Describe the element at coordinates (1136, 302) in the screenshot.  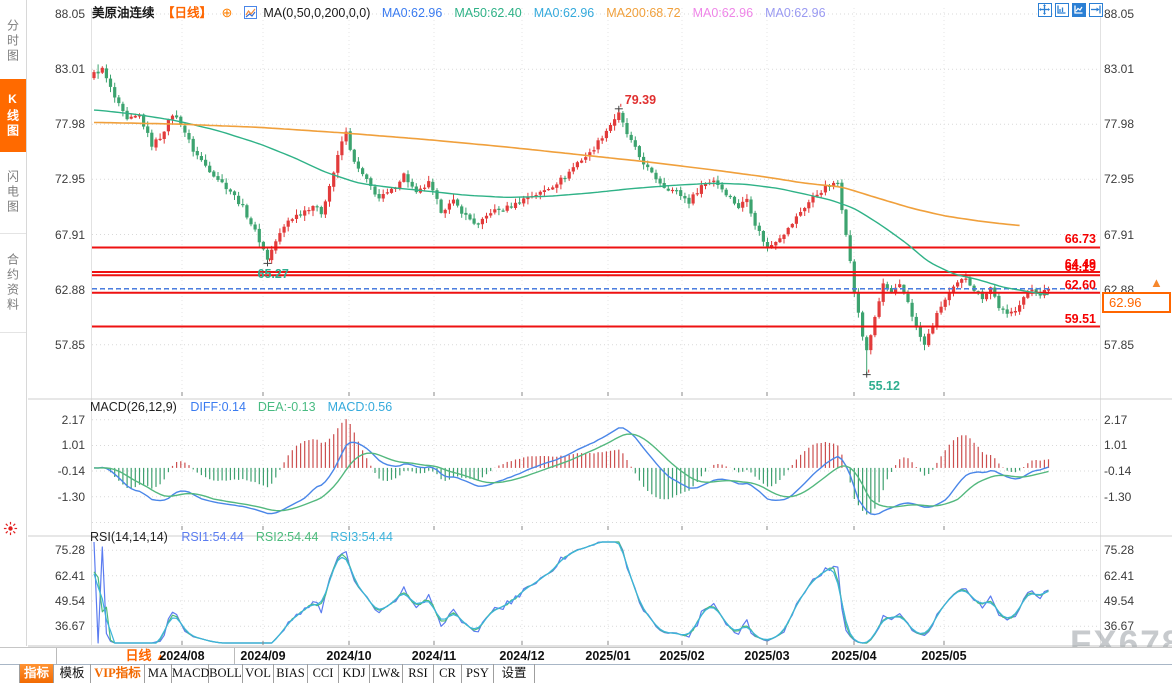
I see `current-price-badge: 62.96` at that location.